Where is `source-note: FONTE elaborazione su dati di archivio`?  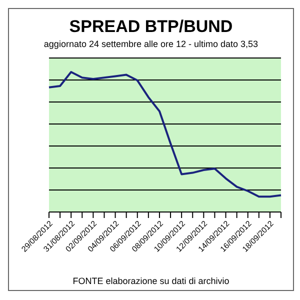
source-note: FONTE elaborazione su dati di archivio is located at coordinates (151, 281).